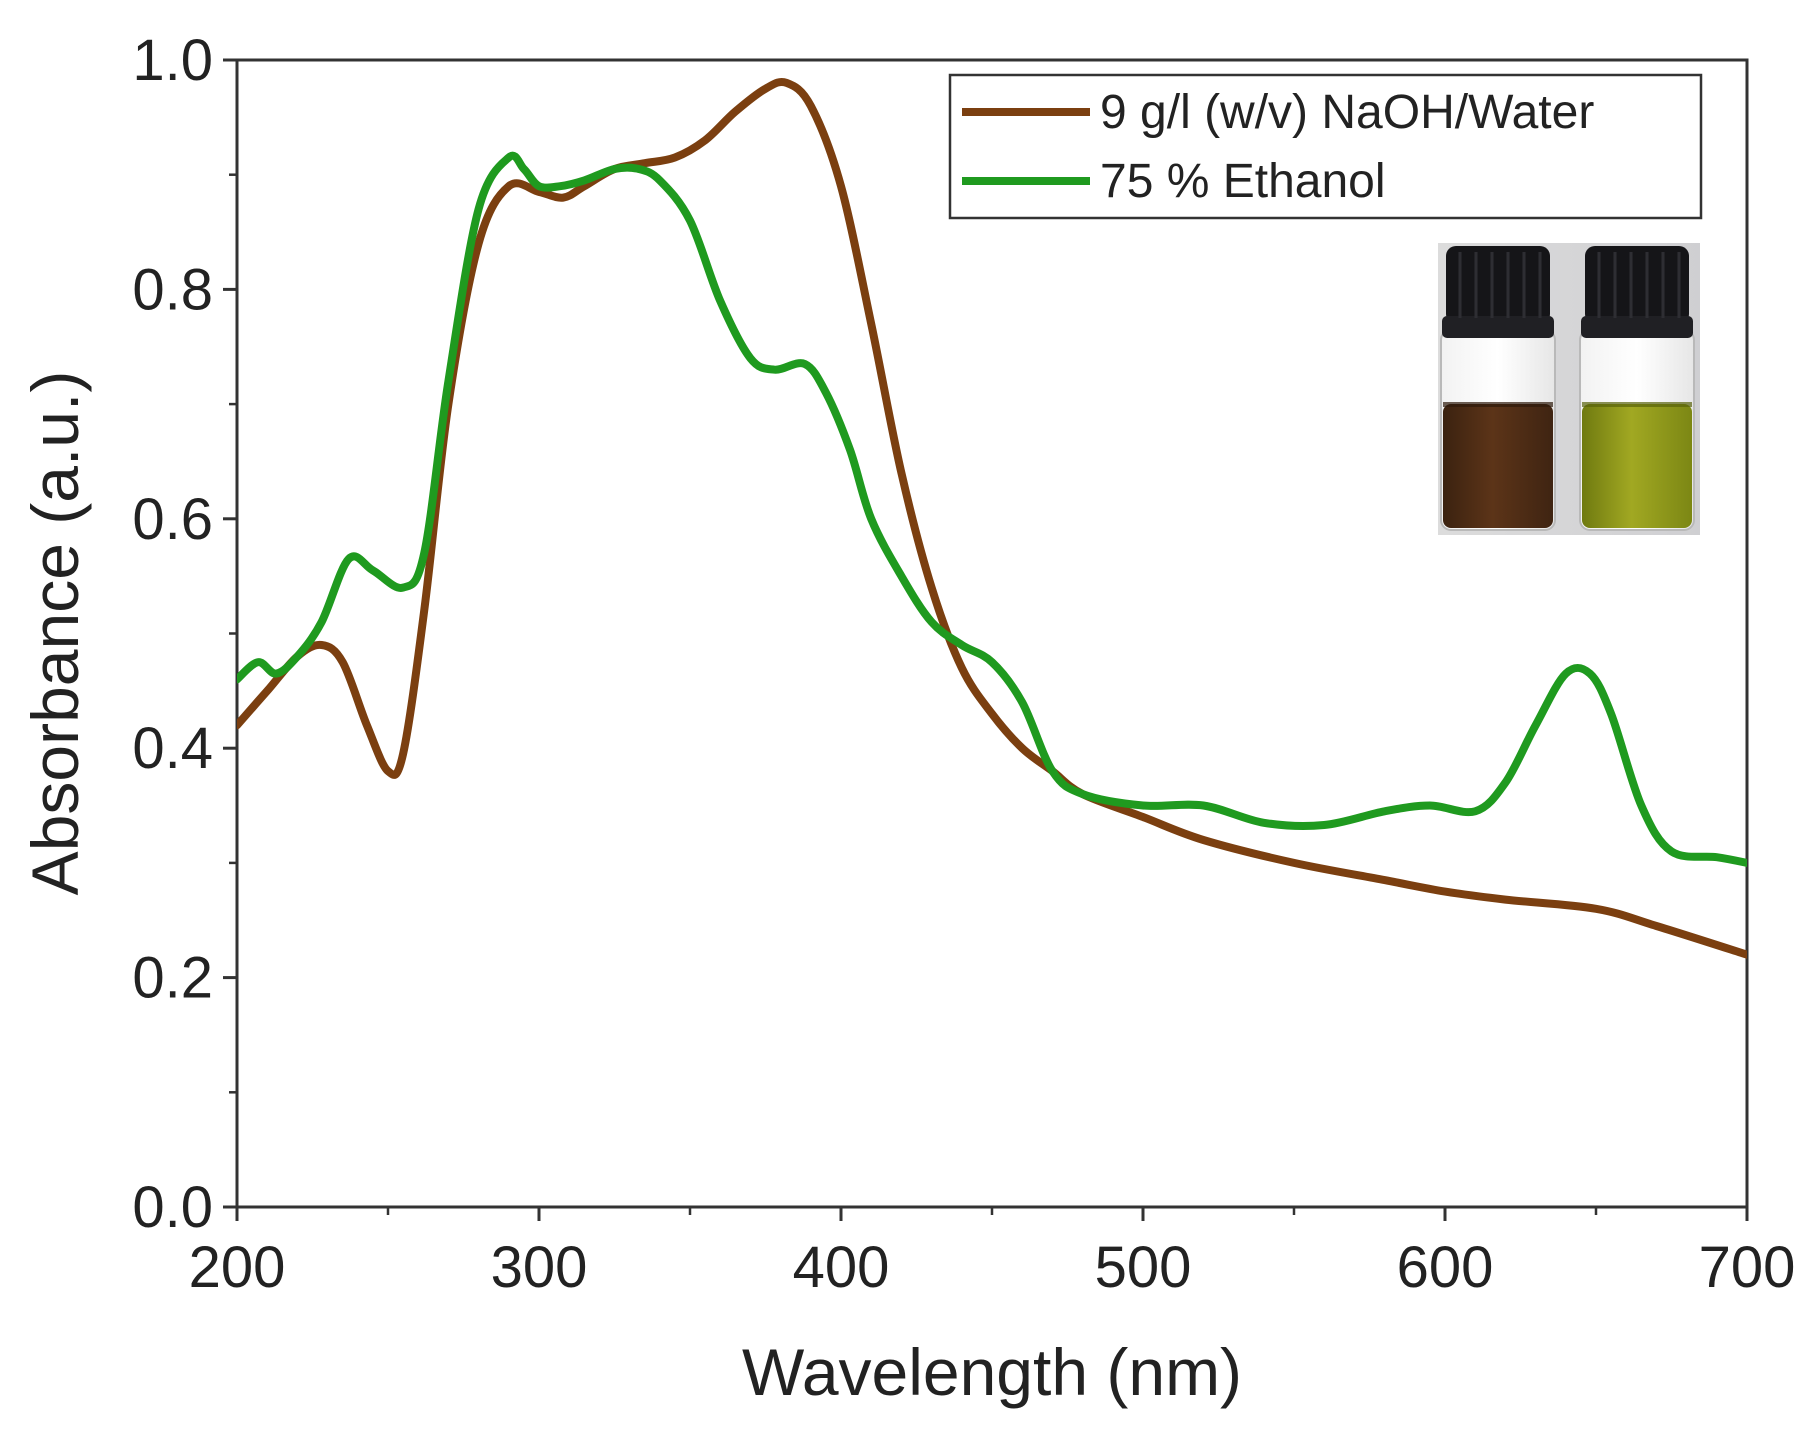 This screenshot has width=1806, height=1431. Describe the element at coordinates (172, 748) in the screenshot. I see `y-tick-label-0.4: 0.4` at that location.